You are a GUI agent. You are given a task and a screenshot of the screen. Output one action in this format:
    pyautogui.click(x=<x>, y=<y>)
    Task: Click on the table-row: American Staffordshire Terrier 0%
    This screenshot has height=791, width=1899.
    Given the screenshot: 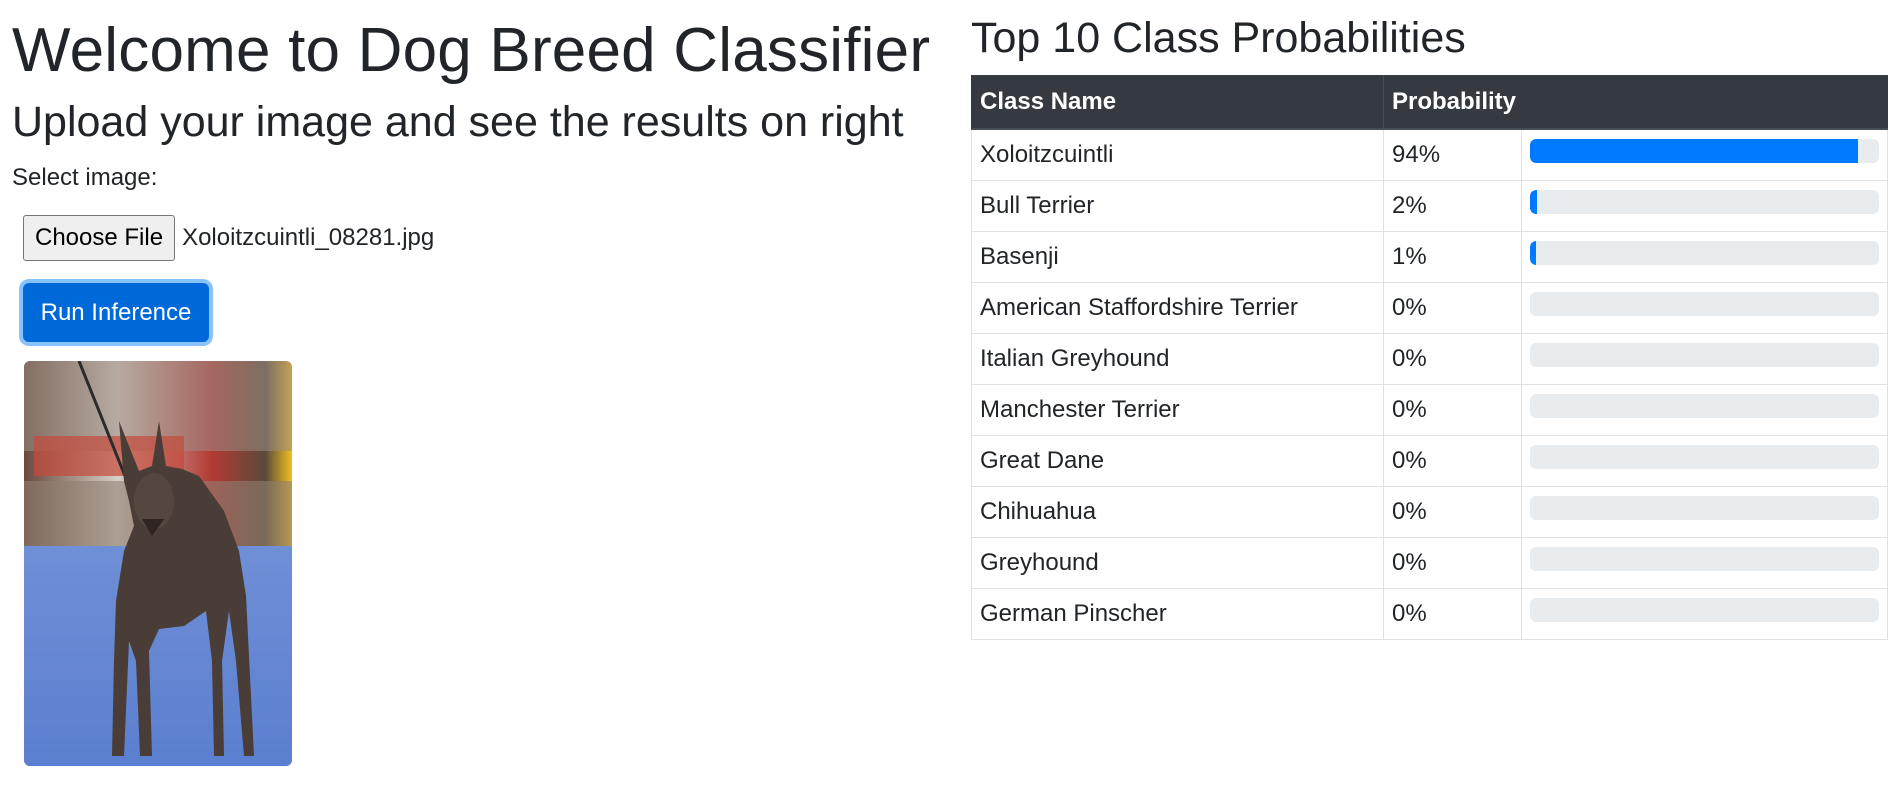 What is the action you would take?
    pyautogui.click(x=1429, y=308)
    